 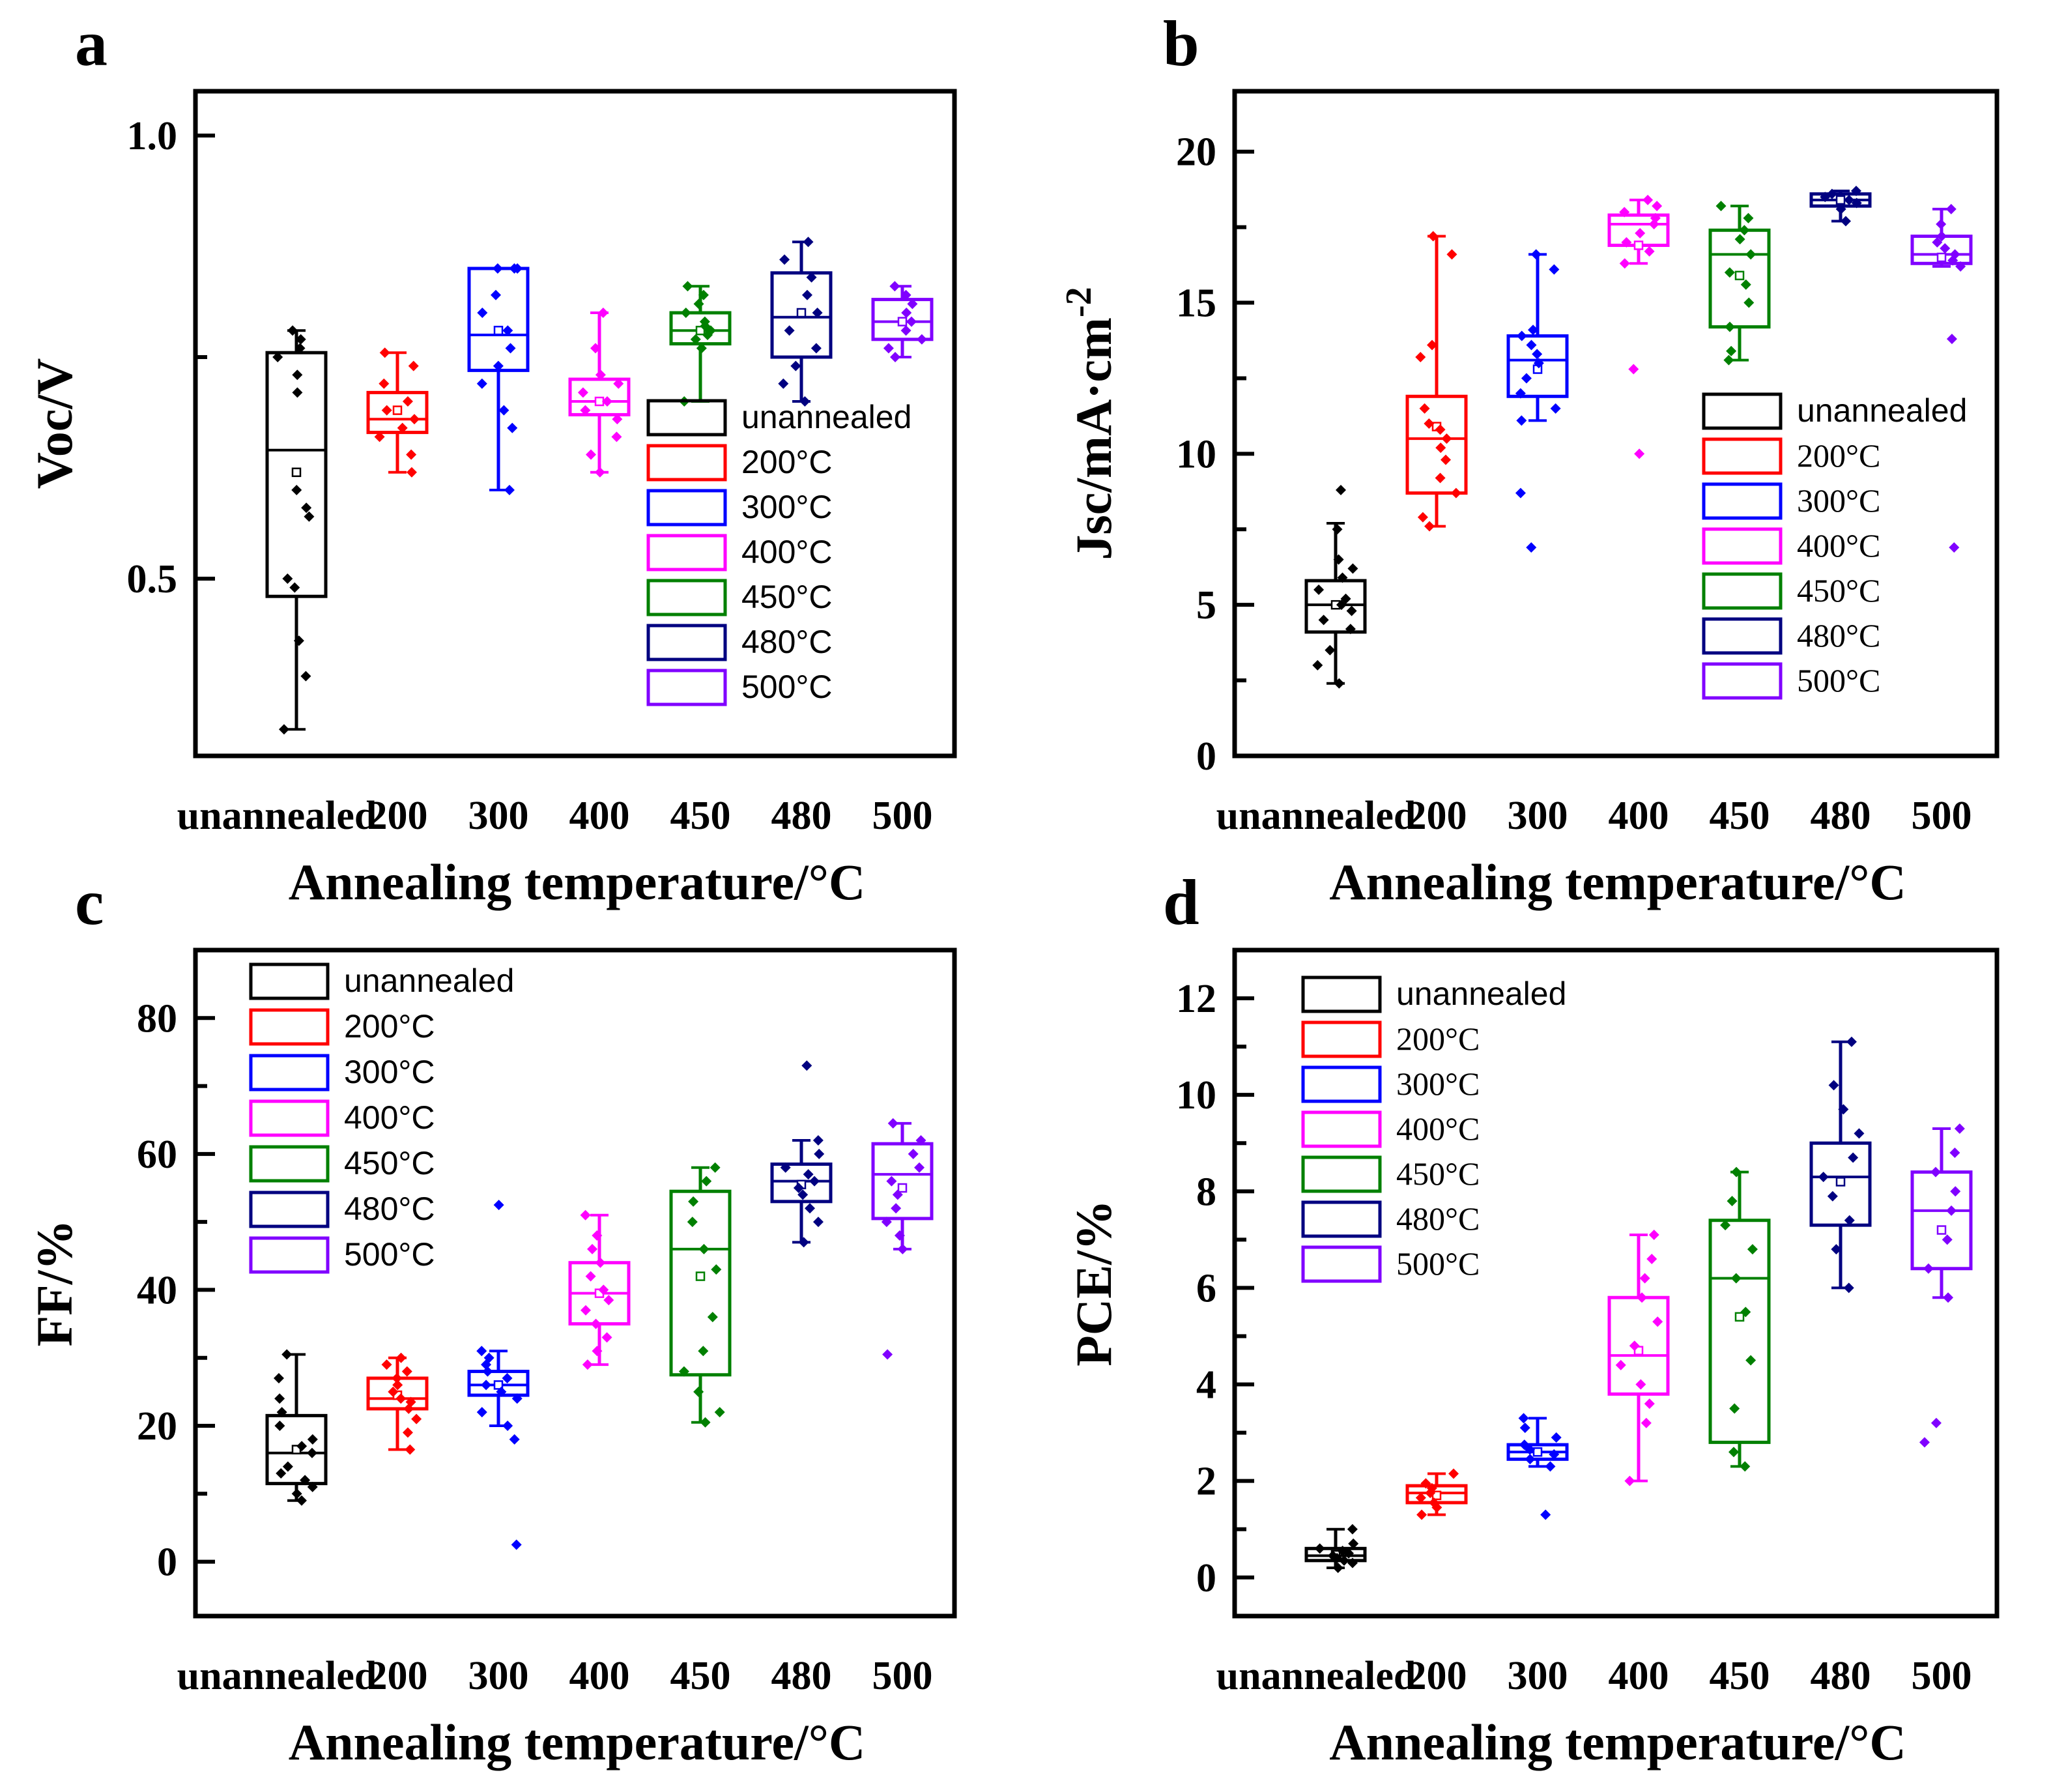 I want to click on y-tick-label: 1.0, so click(x=152, y=136).